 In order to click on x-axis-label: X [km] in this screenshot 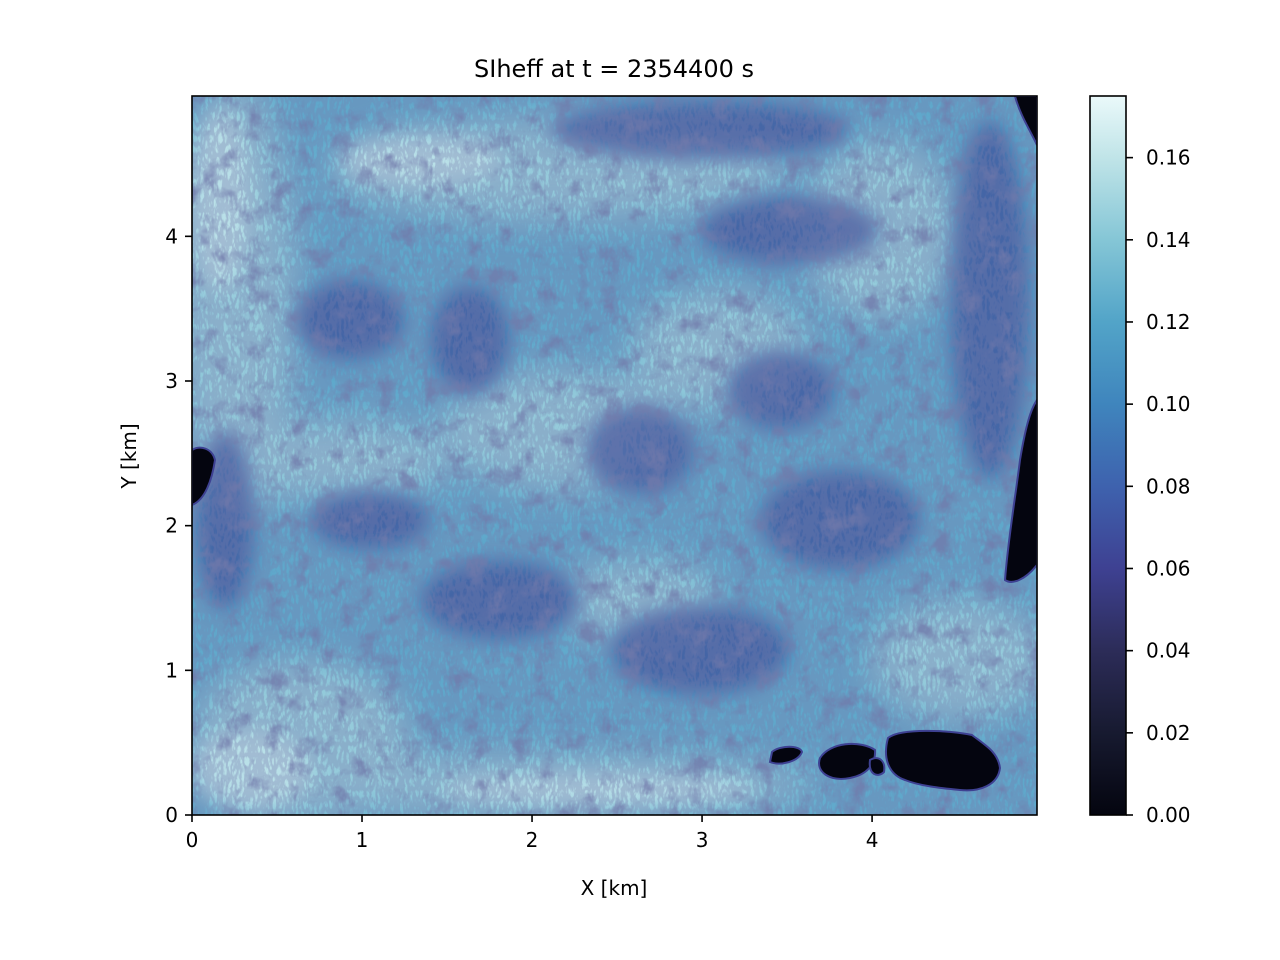, I will do `click(614, 888)`.